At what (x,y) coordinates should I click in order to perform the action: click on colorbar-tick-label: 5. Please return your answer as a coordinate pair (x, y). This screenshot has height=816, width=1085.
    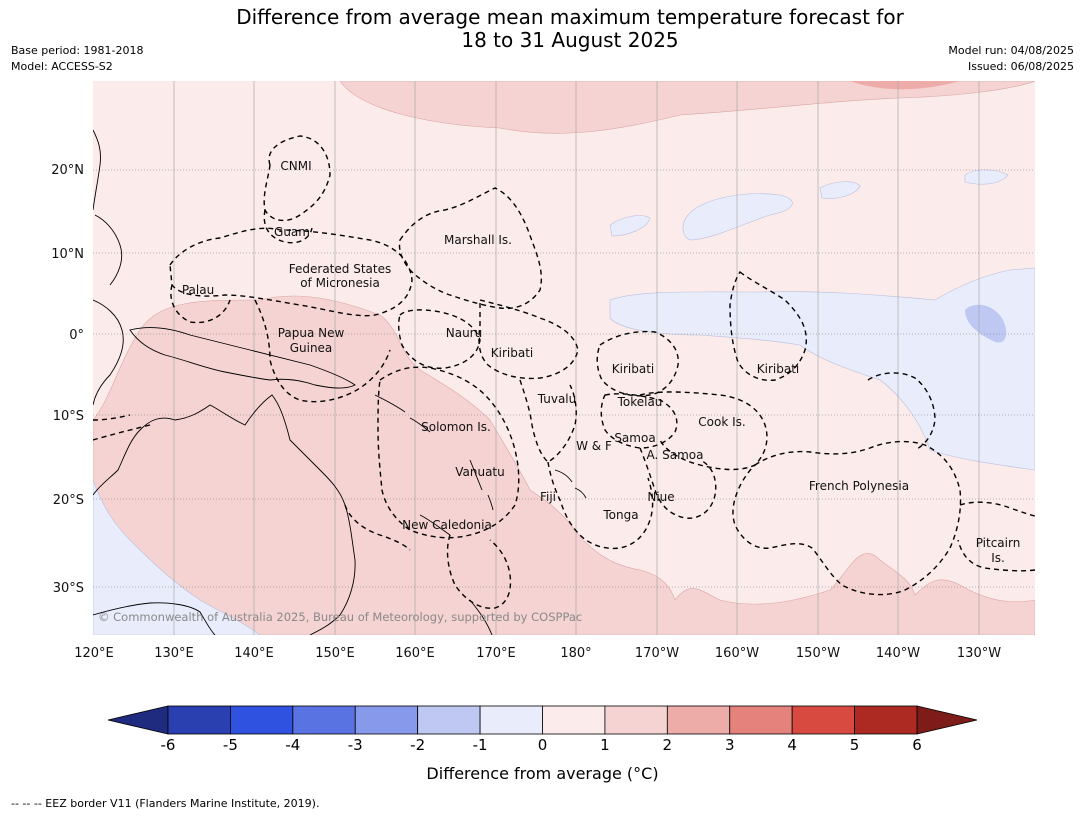
    Looking at the image, I should click on (854, 745).